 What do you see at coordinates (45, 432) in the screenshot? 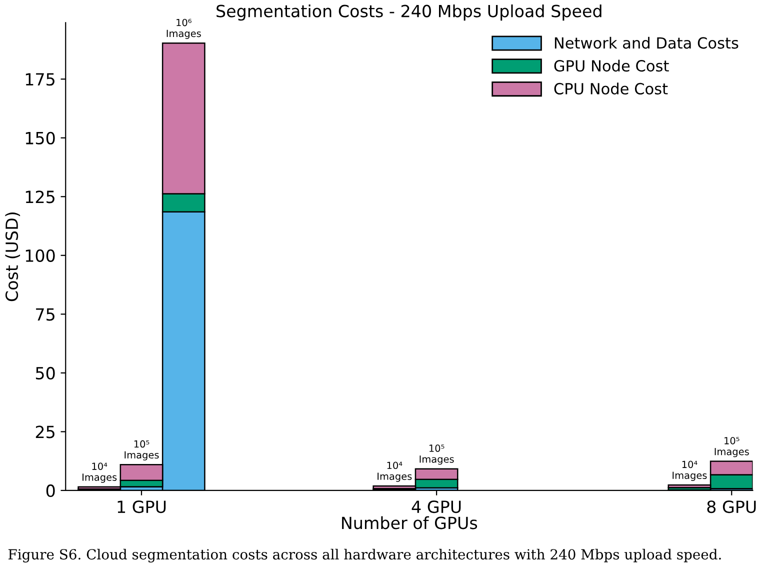
I see `y-tick-label: 25` at bounding box center [45, 432].